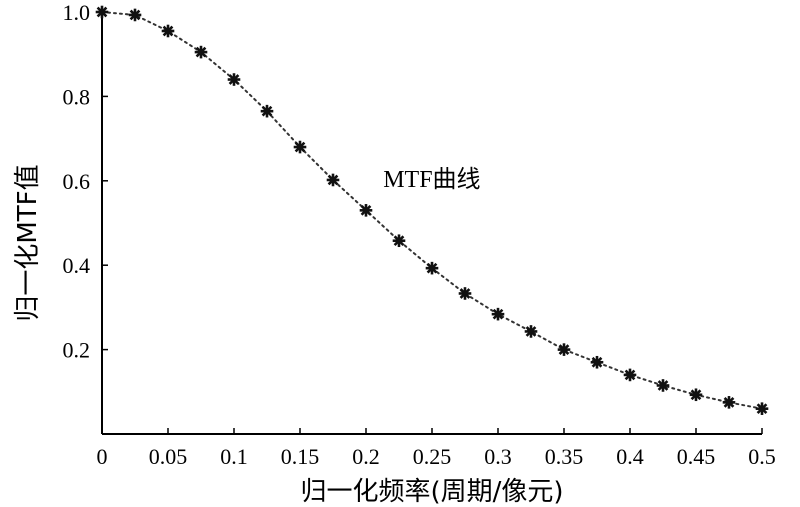 This screenshot has width=800, height=507. What do you see at coordinates (77, 12) in the screenshot?
I see `y-tick-label: 1.0` at bounding box center [77, 12].